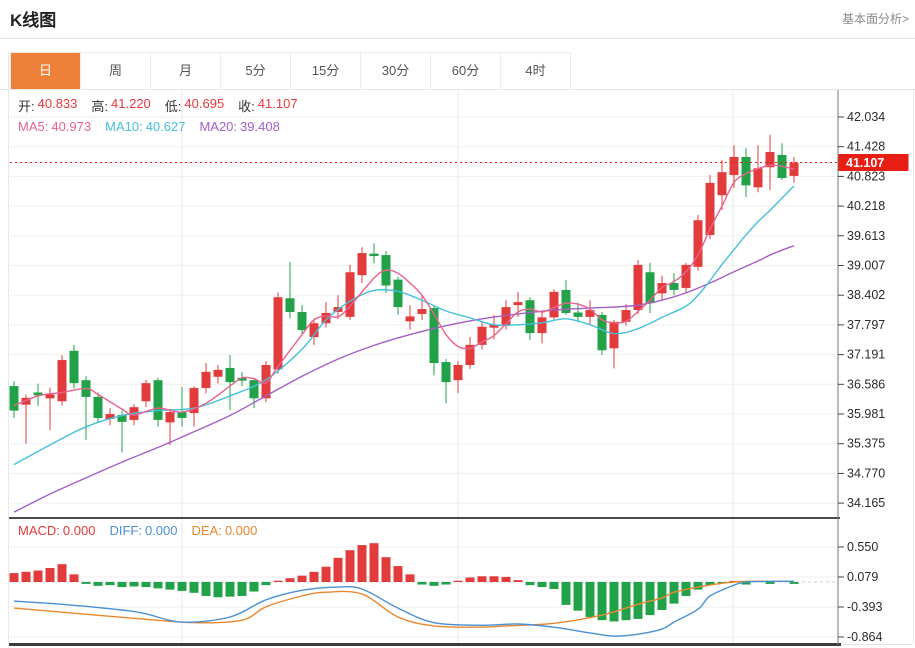 The height and width of the screenshot is (648, 915). What do you see at coordinates (866, 147) in the screenshot?
I see `axis-tick-label: 41.428` at bounding box center [866, 147].